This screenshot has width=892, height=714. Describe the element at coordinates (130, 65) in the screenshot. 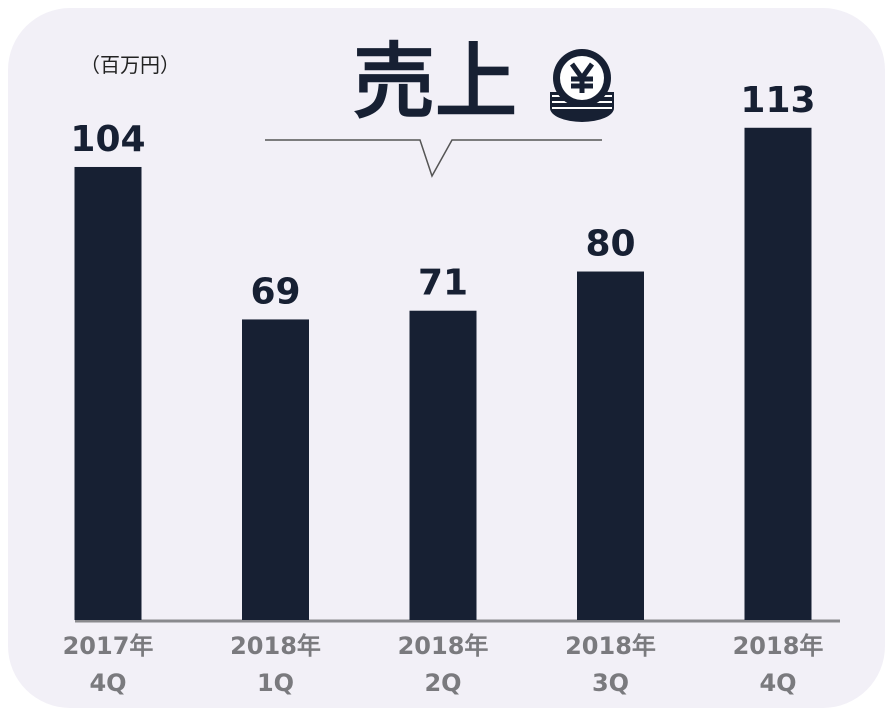

I see `unit-label: （百万円）` at that location.